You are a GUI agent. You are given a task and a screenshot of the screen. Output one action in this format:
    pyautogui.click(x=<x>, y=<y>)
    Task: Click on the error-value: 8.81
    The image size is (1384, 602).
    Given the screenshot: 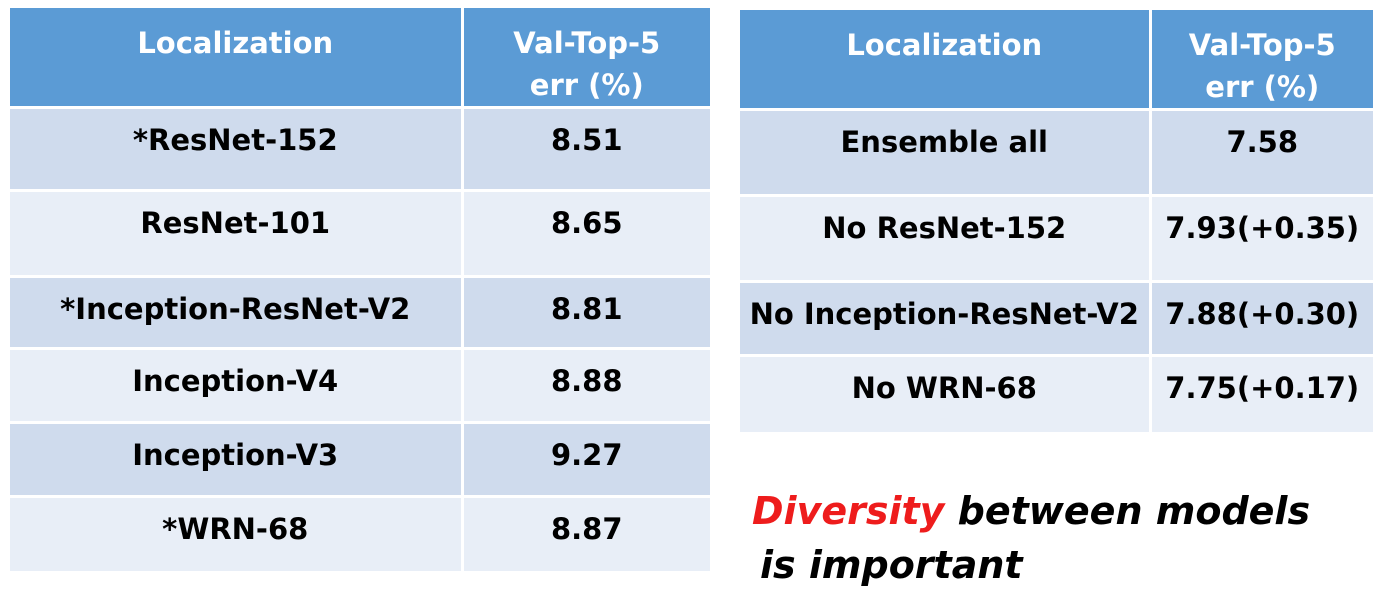 What is the action you would take?
    pyautogui.click(x=586, y=312)
    